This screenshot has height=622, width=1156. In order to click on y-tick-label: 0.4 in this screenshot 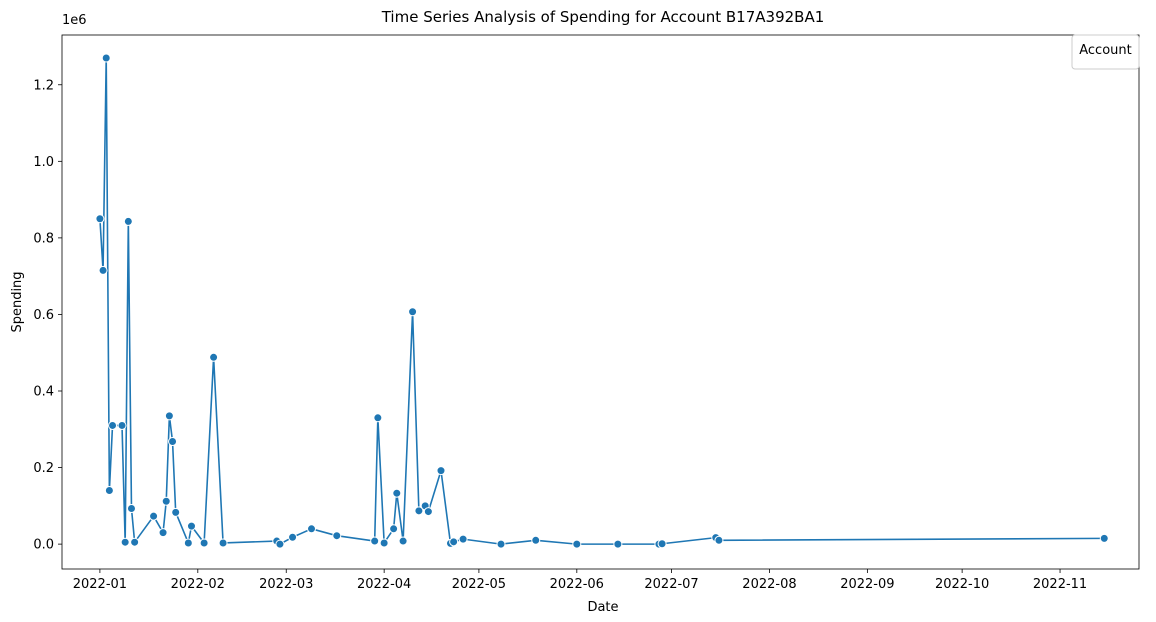, I will do `click(43, 392)`.